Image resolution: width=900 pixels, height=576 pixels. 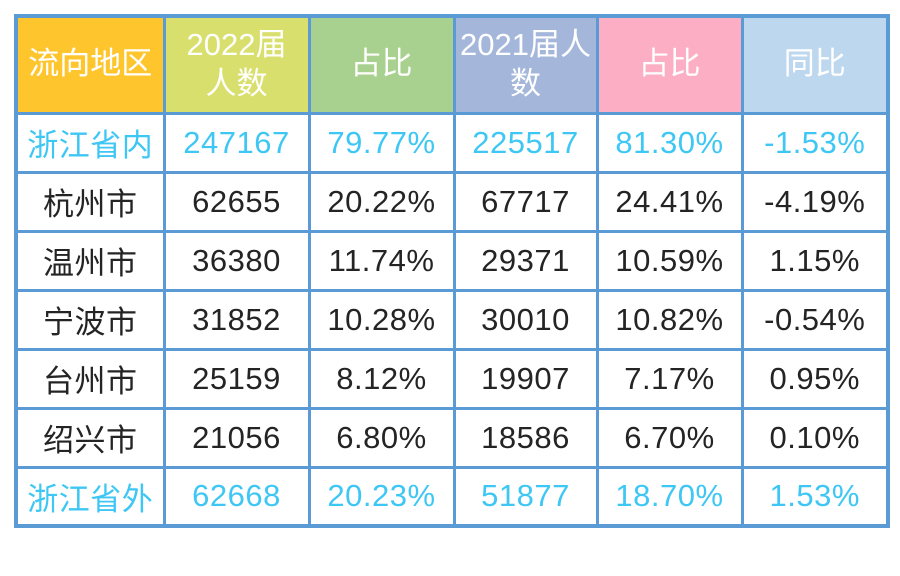 What do you see at coordinates (90, 319) in the screenshot?
I see `cell-region: 宁波市` at bounding box center [90, 319].